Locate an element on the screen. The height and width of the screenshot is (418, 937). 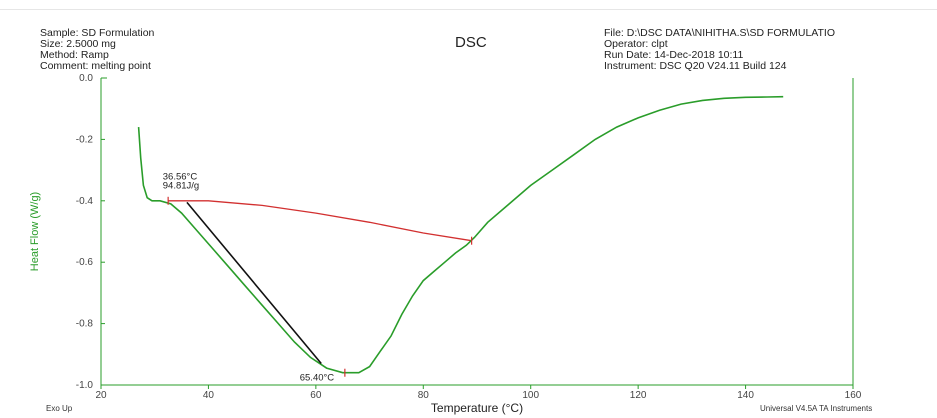
y-tick-label: -0.8 is located at coordinates (85, 324).